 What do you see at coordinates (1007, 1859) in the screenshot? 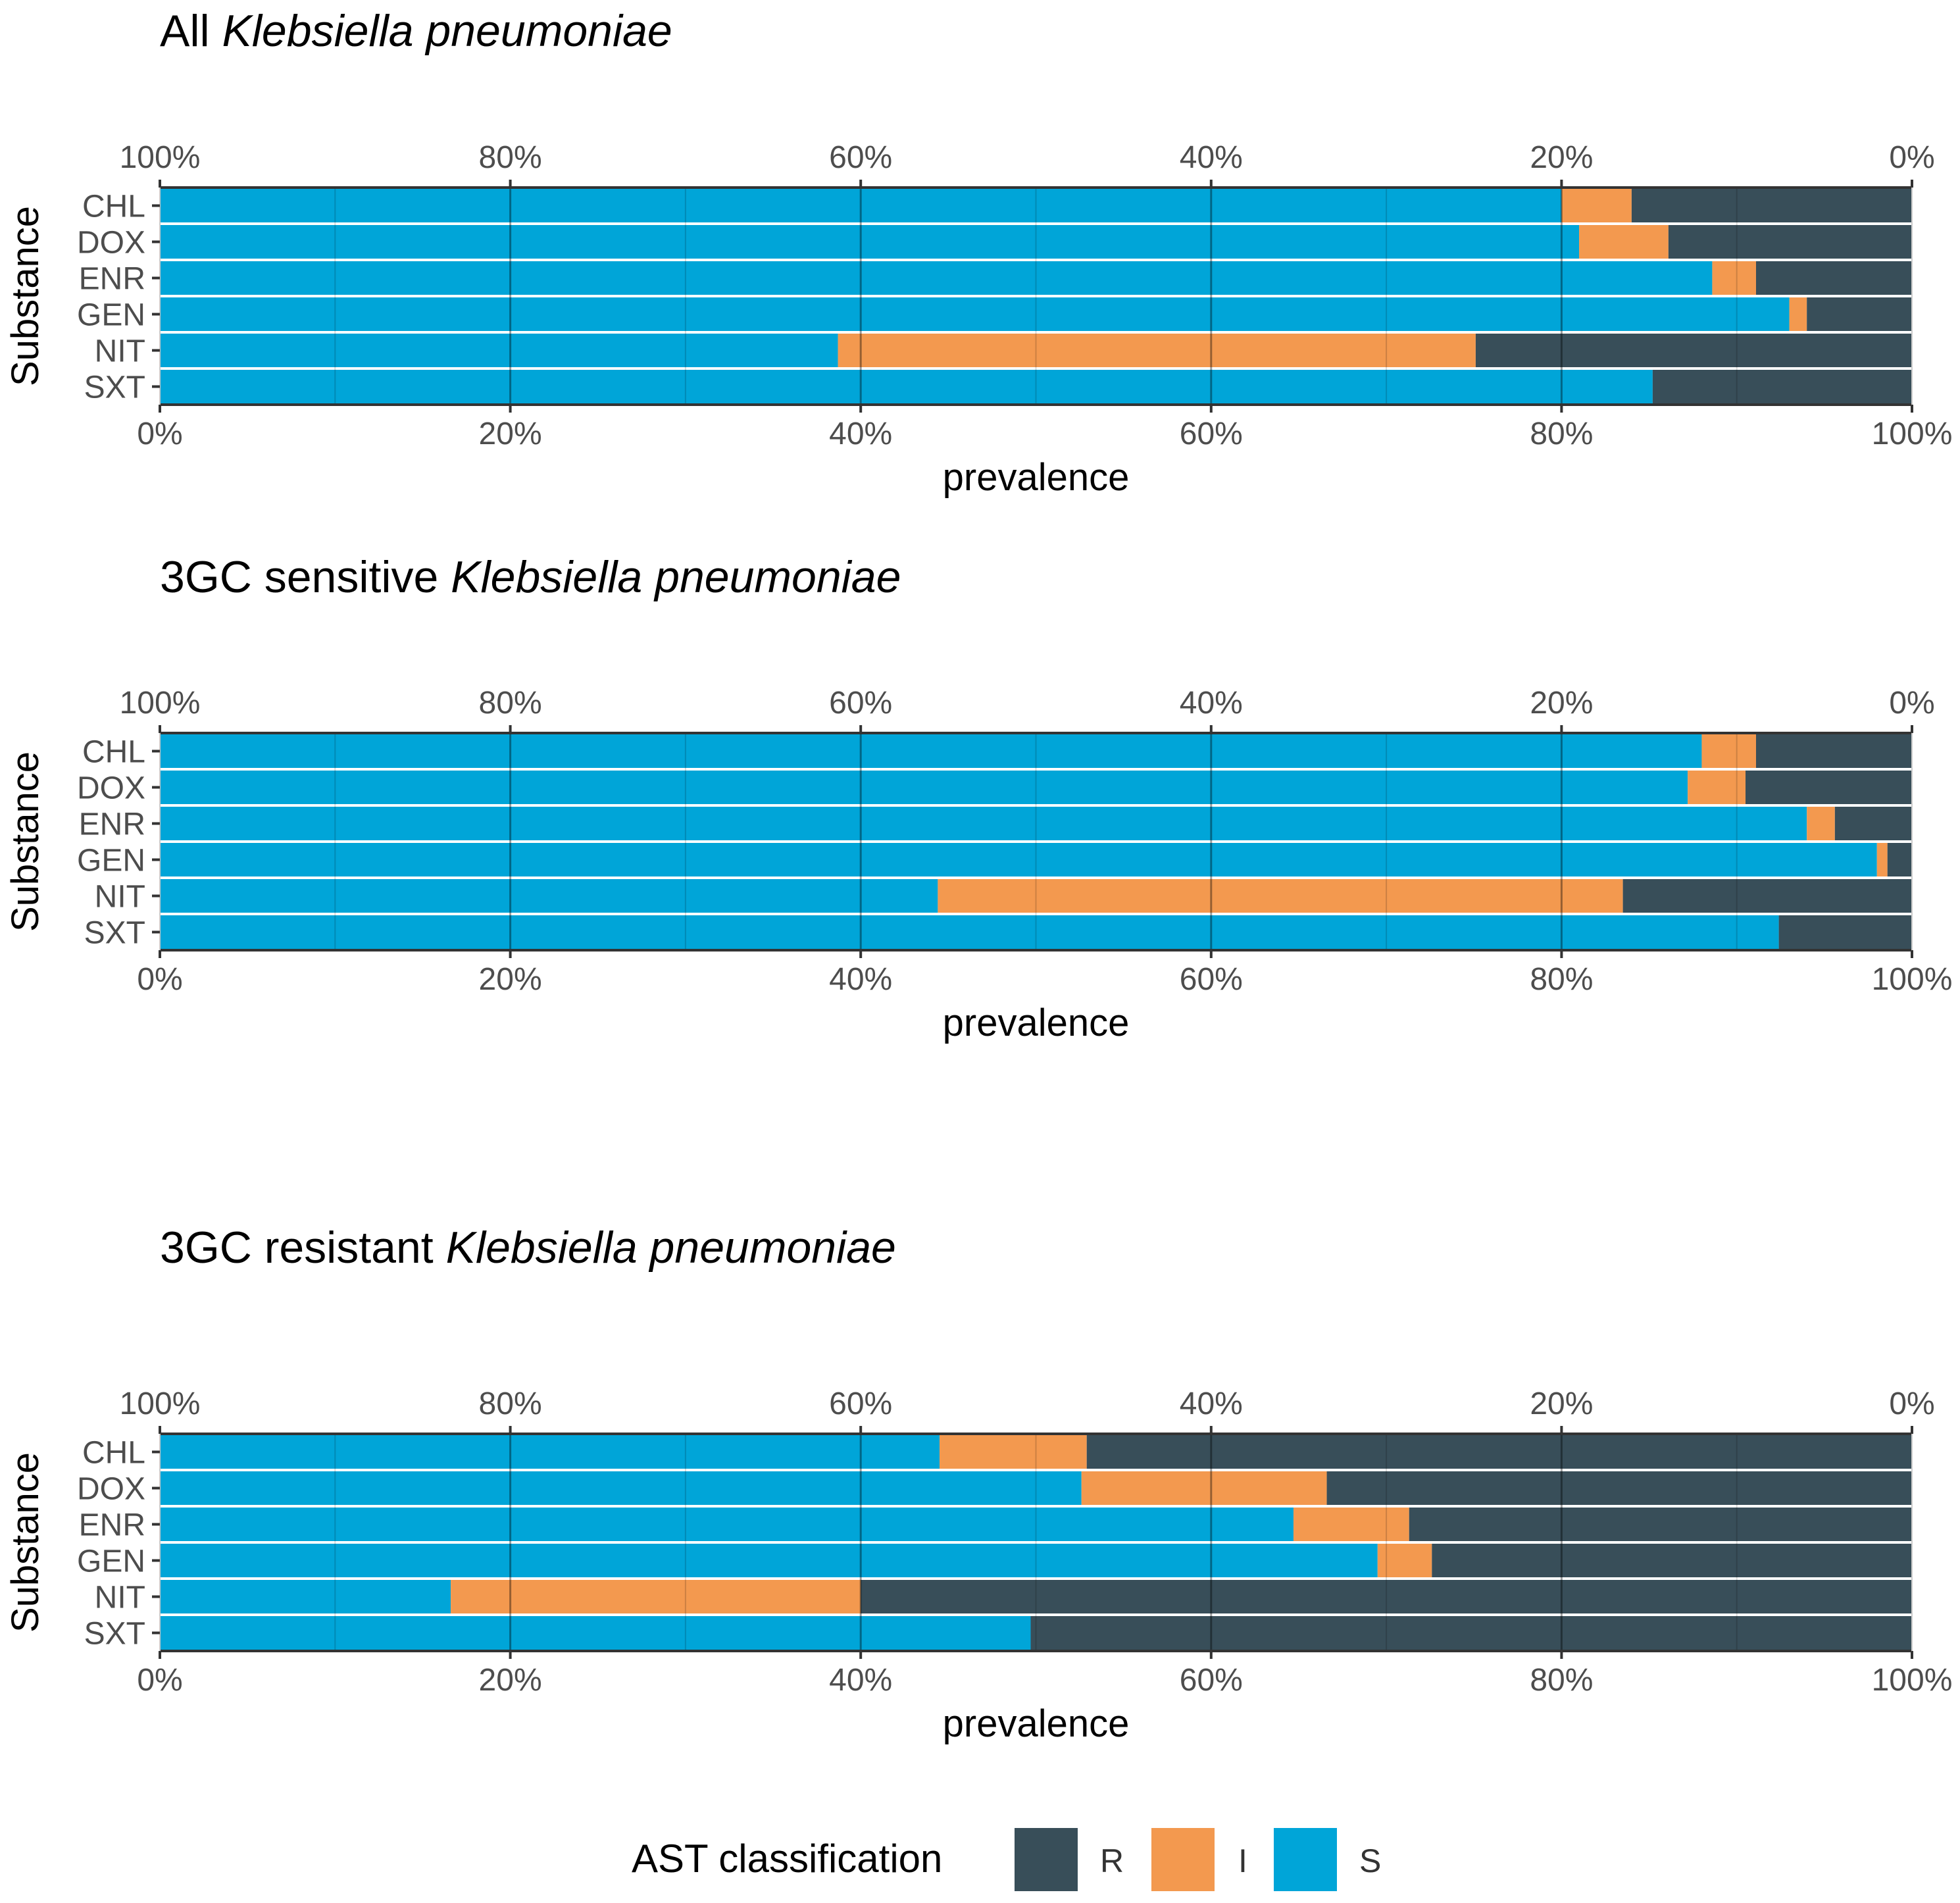
I see `legend: AST classification R I S` at bounding box center [1007, 1859].